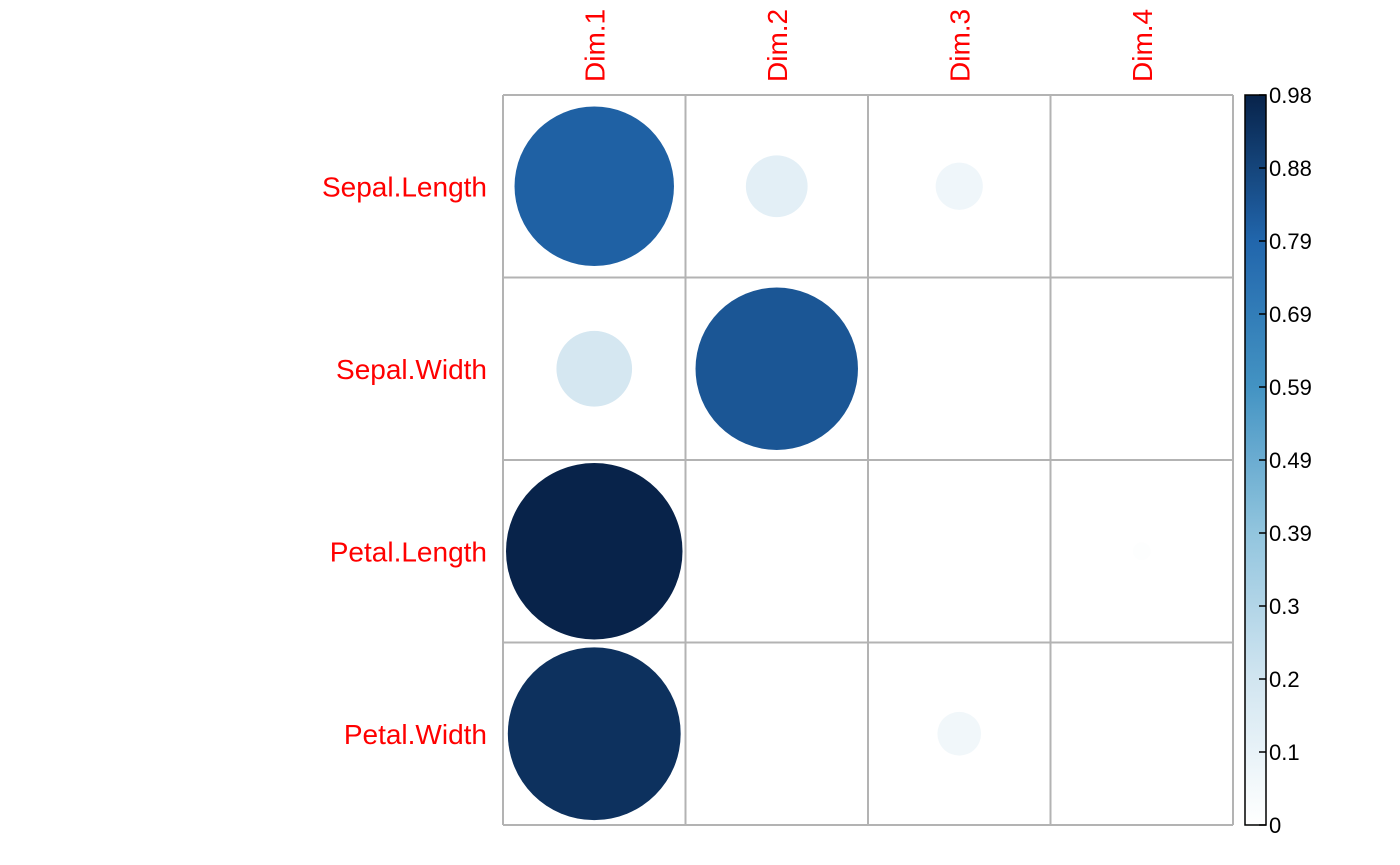 The height and width of the screenshot is (865, 1400). What do you see at coordinates (594, 45) in the screenshot?
I see `column-label: Dim.1` at bounding box center [594, 45].